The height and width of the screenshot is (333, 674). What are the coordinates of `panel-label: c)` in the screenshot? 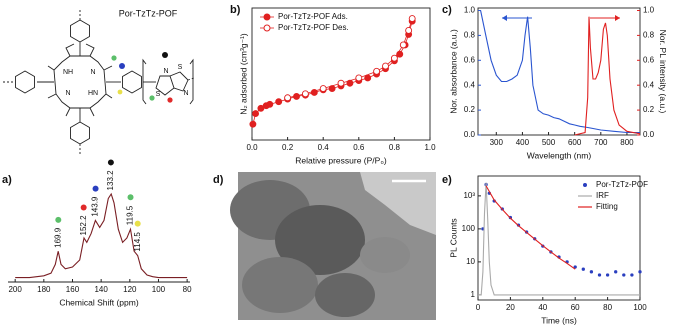 It's located at (447, 10).